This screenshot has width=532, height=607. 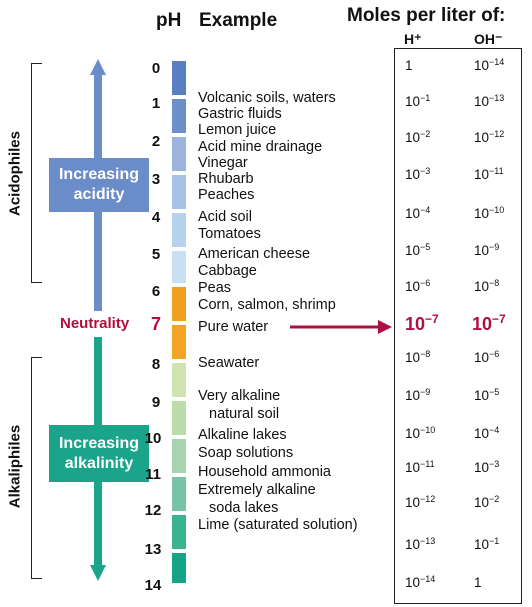 What do you see at coordinates (260, 147) in the screenshot?
I see `example-item: Acid mine drainage` at bounding box center [260, 147].